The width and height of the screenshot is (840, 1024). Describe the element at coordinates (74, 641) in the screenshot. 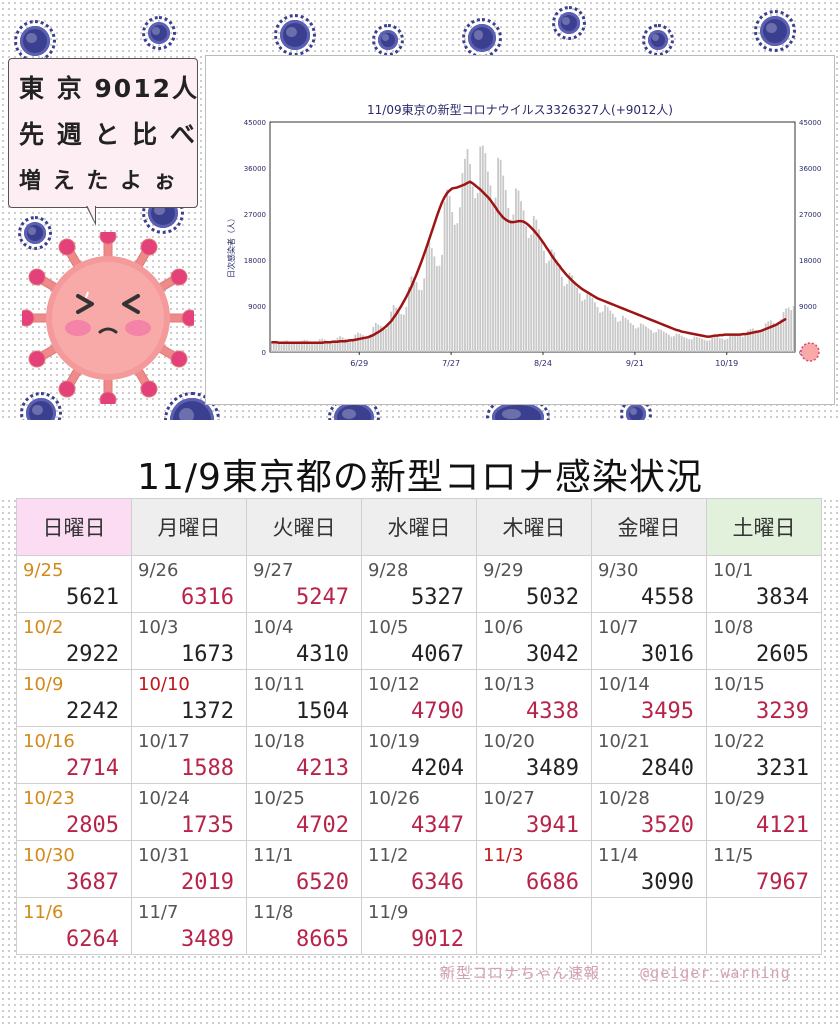

I see `day-cell: 10/2 2922` at that location.